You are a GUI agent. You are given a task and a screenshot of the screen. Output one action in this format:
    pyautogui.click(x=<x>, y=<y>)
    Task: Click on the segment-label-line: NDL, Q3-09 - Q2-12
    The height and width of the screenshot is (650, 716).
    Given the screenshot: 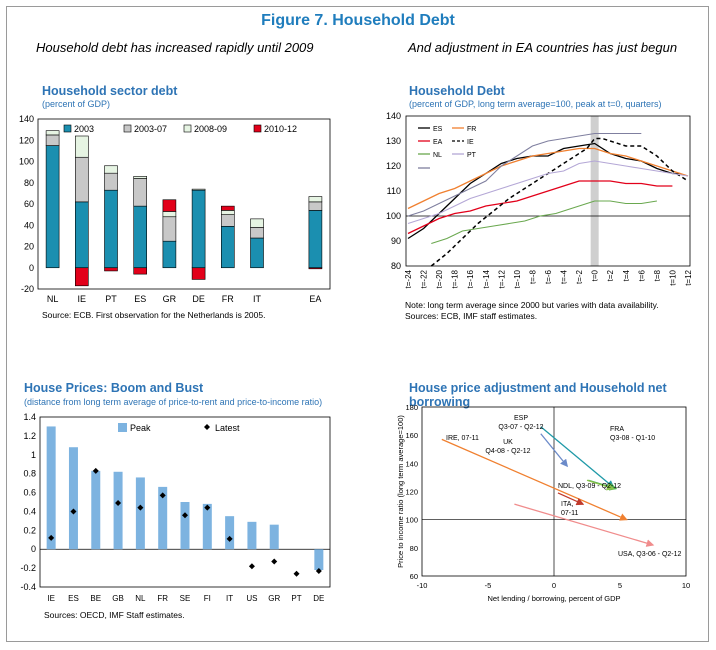 What is the action you would take?
    pyautogui.click(x=589, y=486)
    